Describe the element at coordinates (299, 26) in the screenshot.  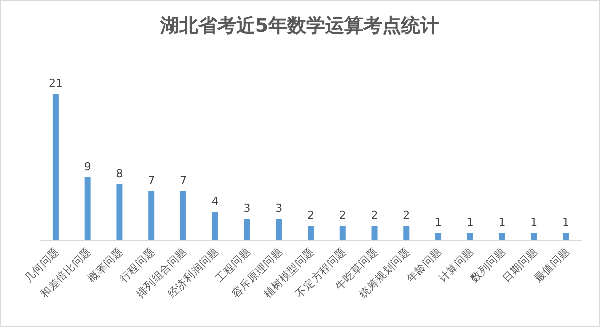
I see `chart-title: 湖北省考近5年数学运算考点统计` at that location.